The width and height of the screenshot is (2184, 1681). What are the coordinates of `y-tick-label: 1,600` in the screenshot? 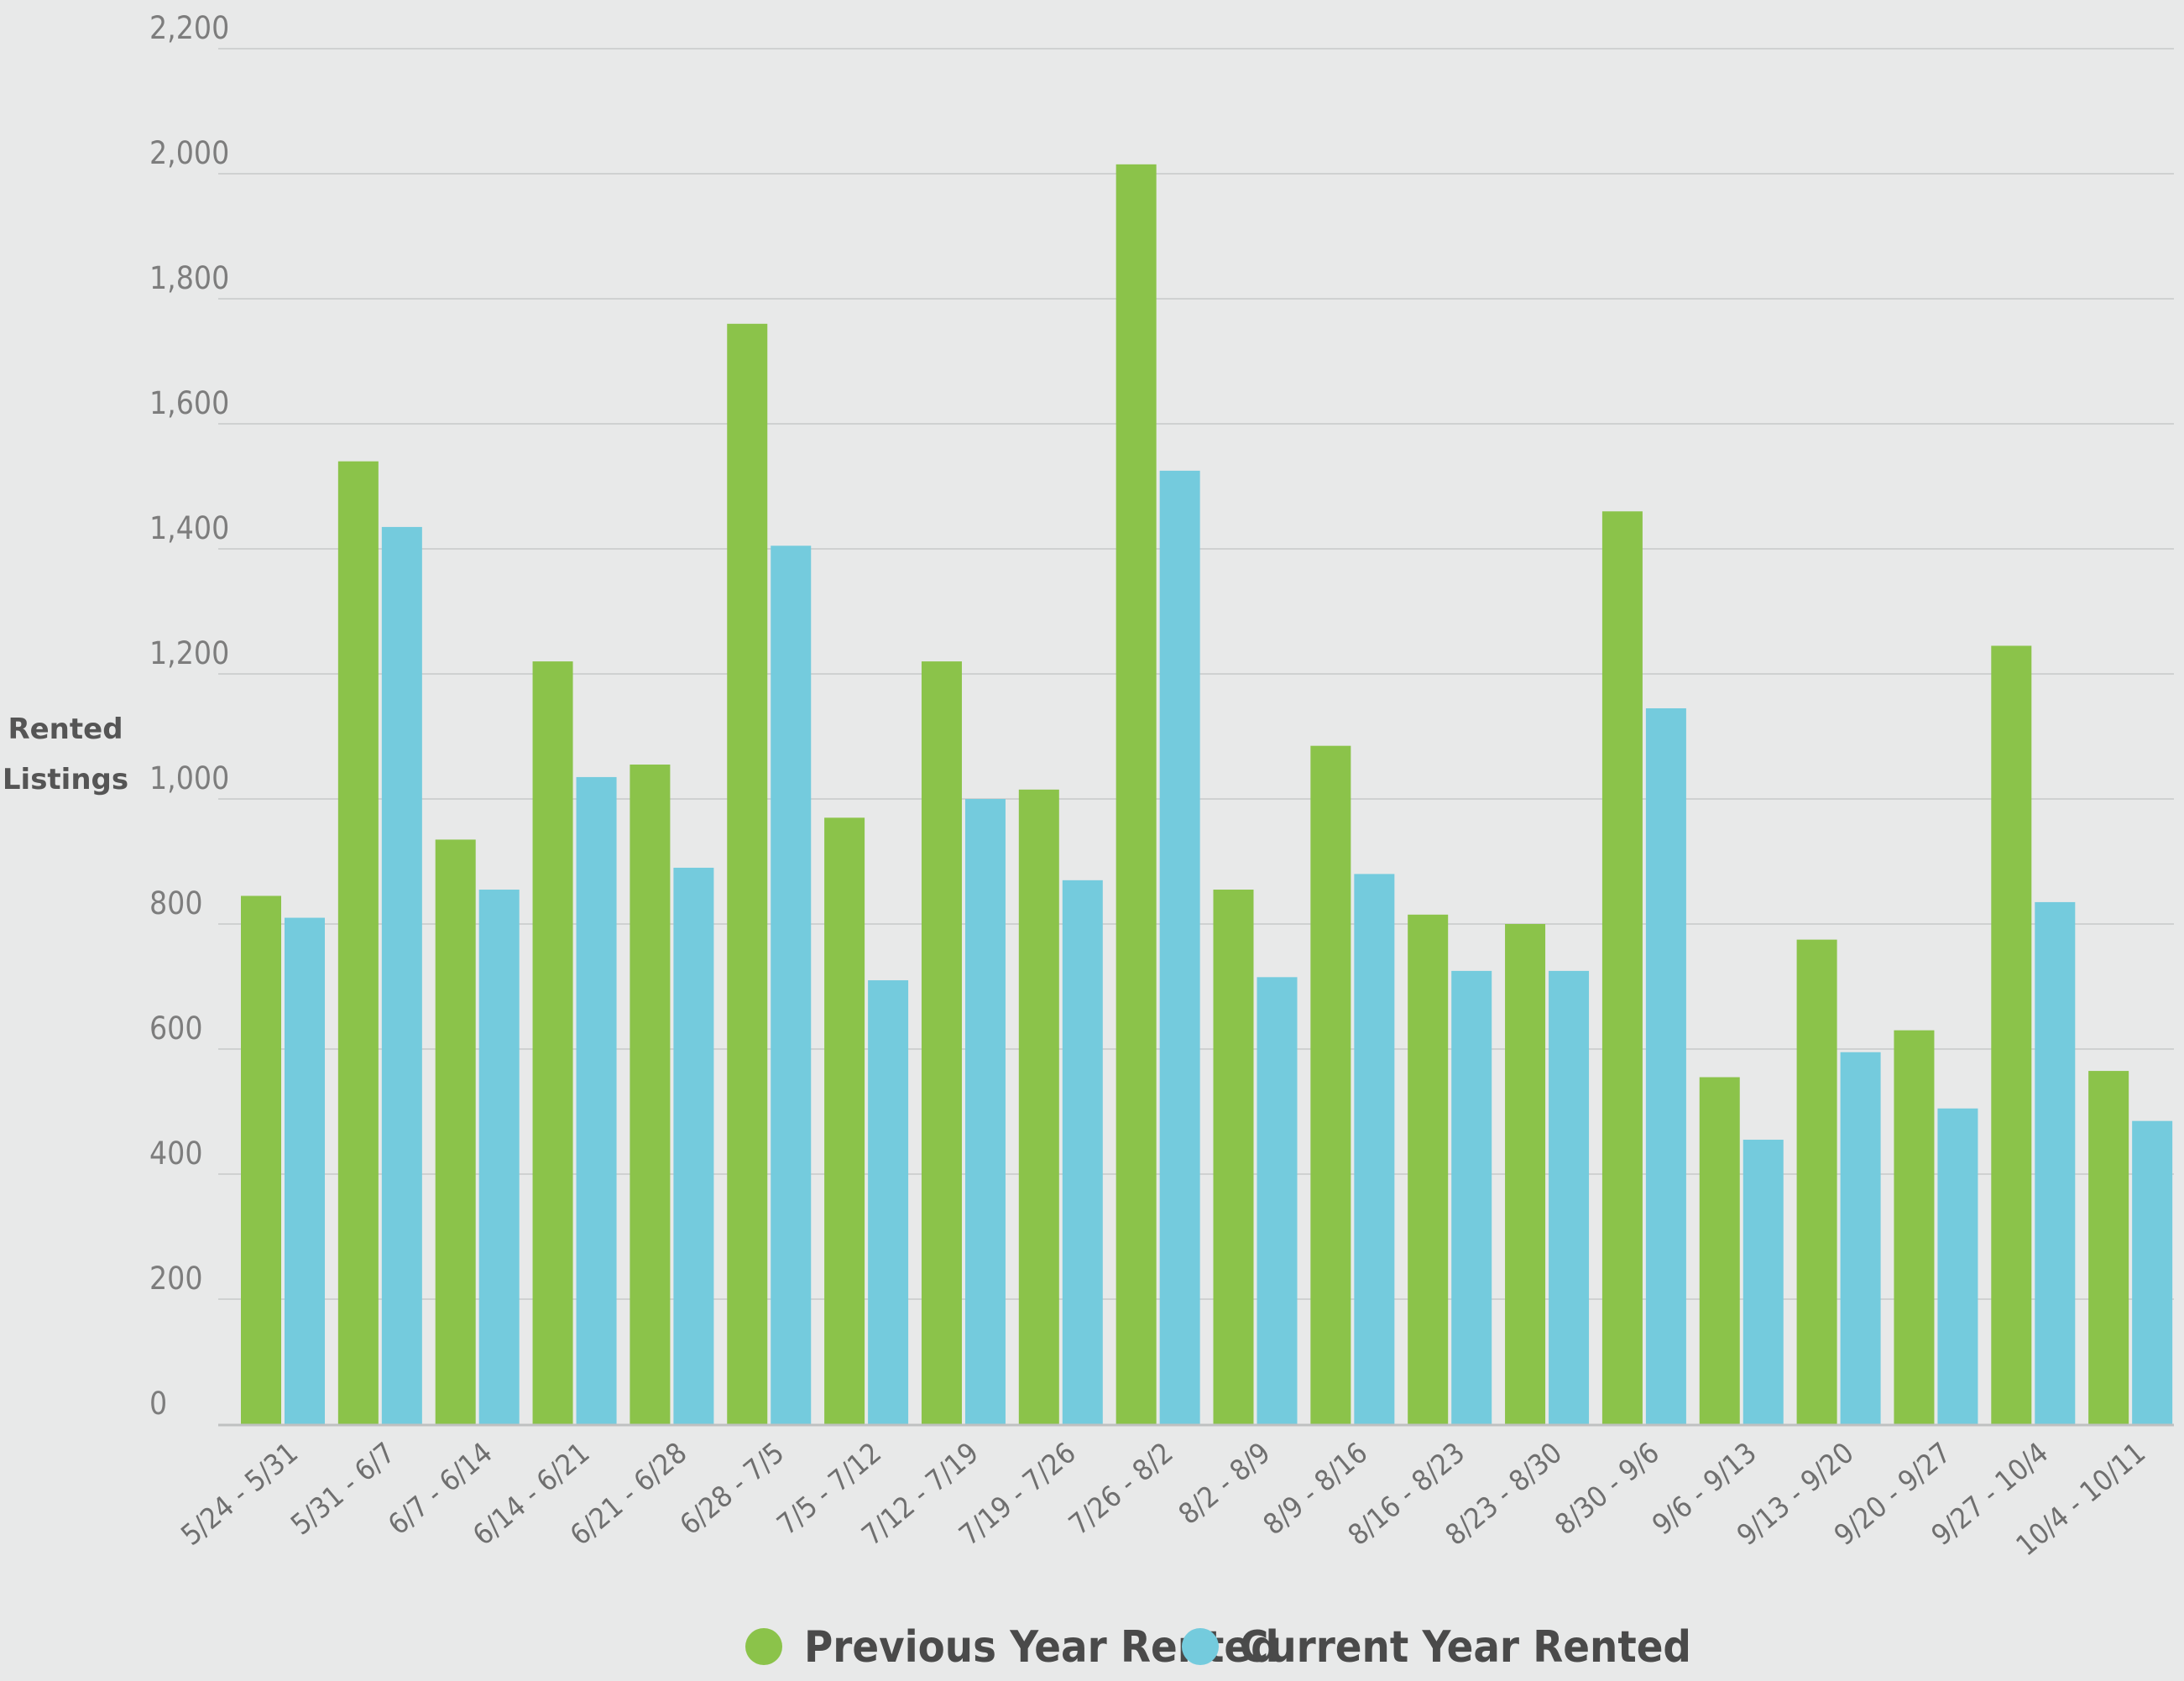 It's located at (189, 403).